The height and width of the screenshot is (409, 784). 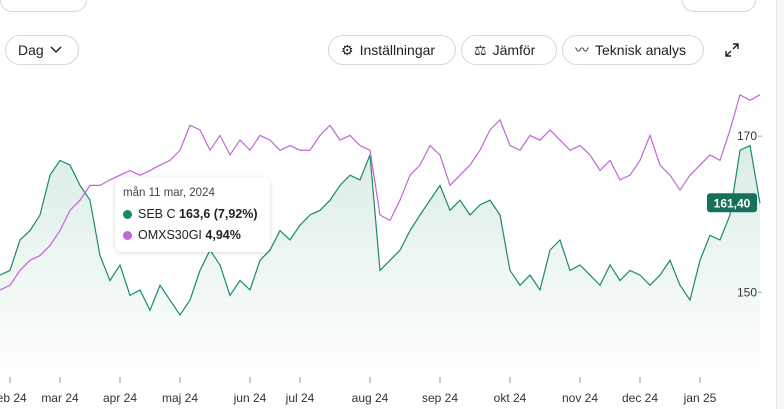 What do you see at coordinates (641, 50) in the screenshot?
I see `technical-label: Teknisk analys` at bounding box center [641, 50].